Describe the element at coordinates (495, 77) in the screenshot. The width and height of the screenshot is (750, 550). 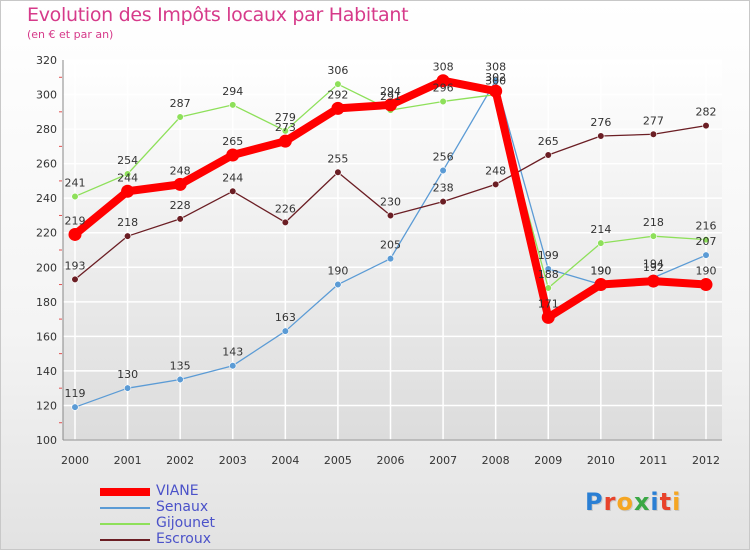
I see `data-label-viane: 302` at that location.